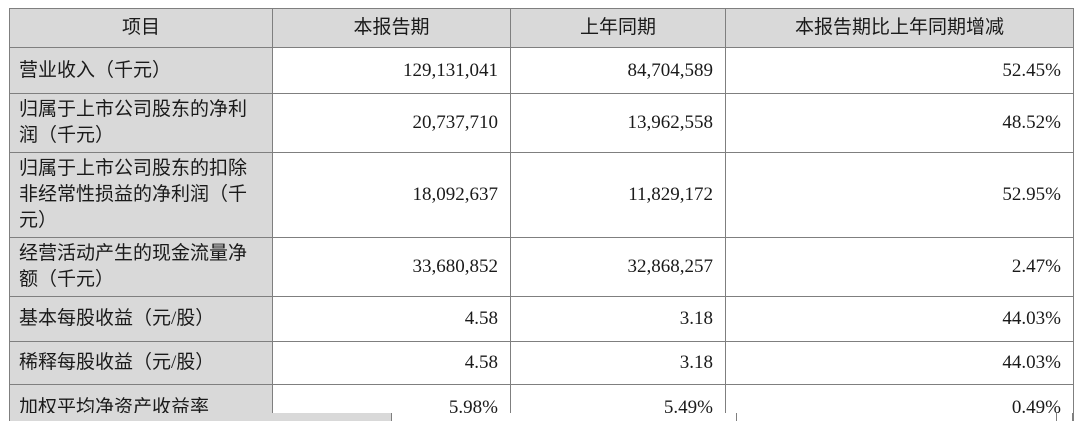  Describe the element at coordinates (618, 267) in the screenshot. I see `row-prior-value: 32,868,257` at that location.